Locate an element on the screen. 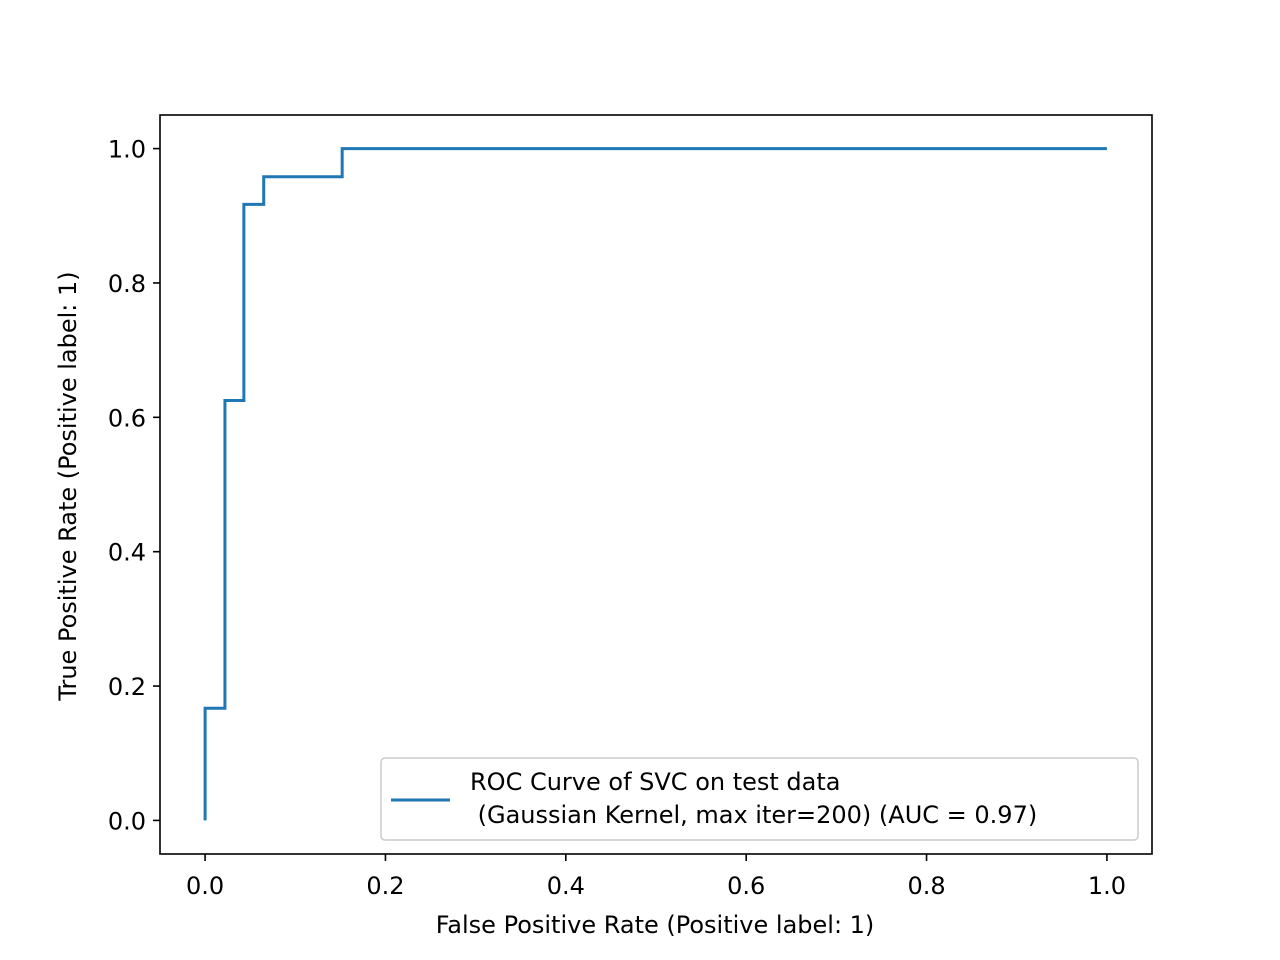 The image size is (1280, 960). x-axis-label: False Positive Rate (Positive label: 1) is located at coordinates (655, 925).